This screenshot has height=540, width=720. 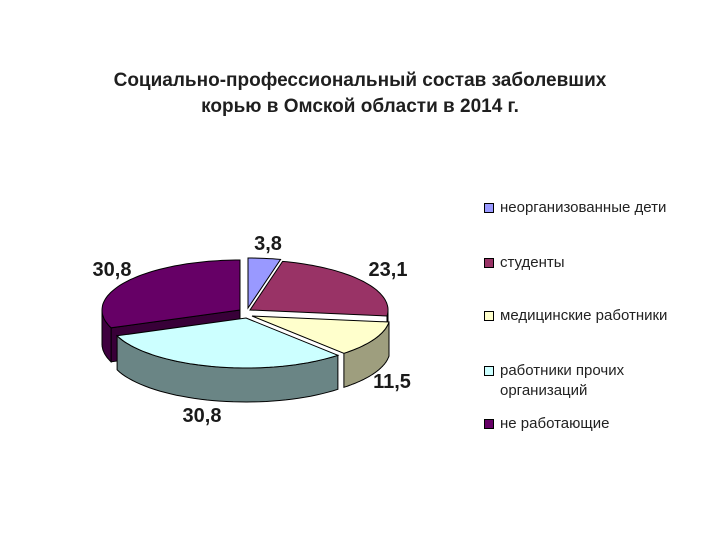 I want to click on legend-label-line: не работающие, so click(x=555, y=423).